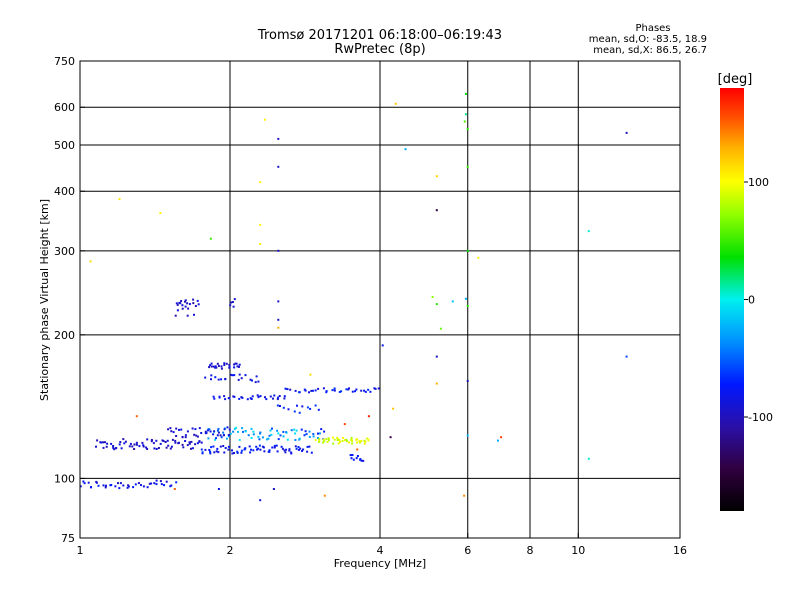  What do you see at coordinates (64, 191) in the screenshot?
I see `y-tick-label: 400` at bounding box center [64, 191].